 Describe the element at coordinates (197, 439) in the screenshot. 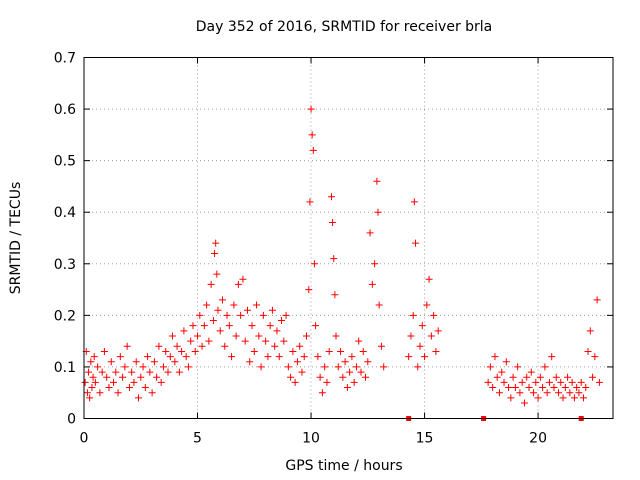

I see `x-tick-label: 5` at that location.